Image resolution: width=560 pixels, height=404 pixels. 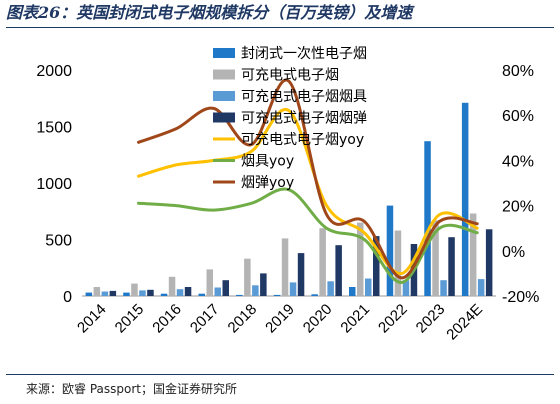 I want to click on legend-label: 可充电式电子烟, so click(x=290, y=76).